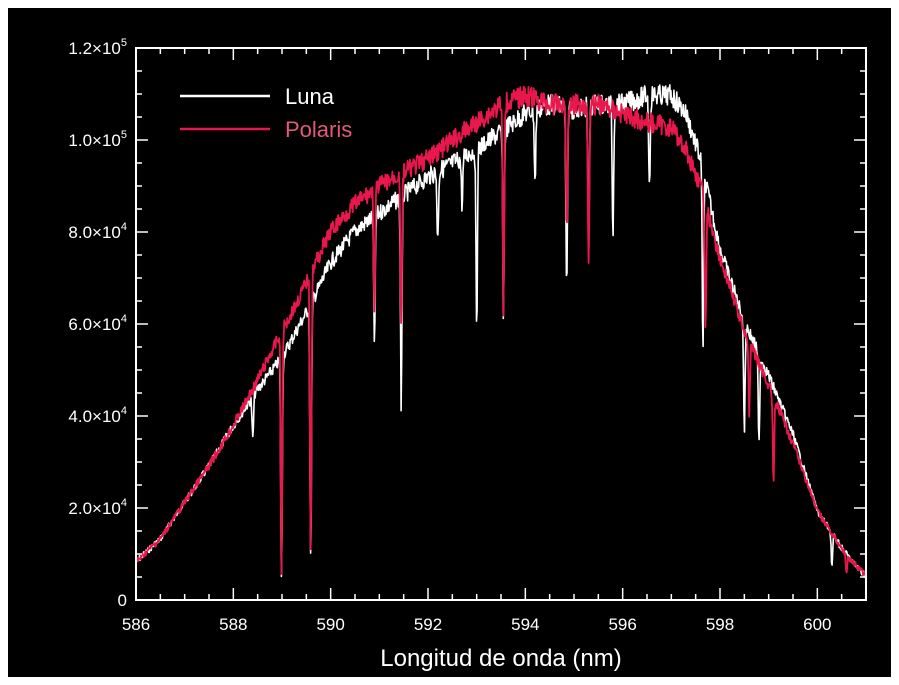  I want to click on x-tick-label: 586, so click(136, 624).